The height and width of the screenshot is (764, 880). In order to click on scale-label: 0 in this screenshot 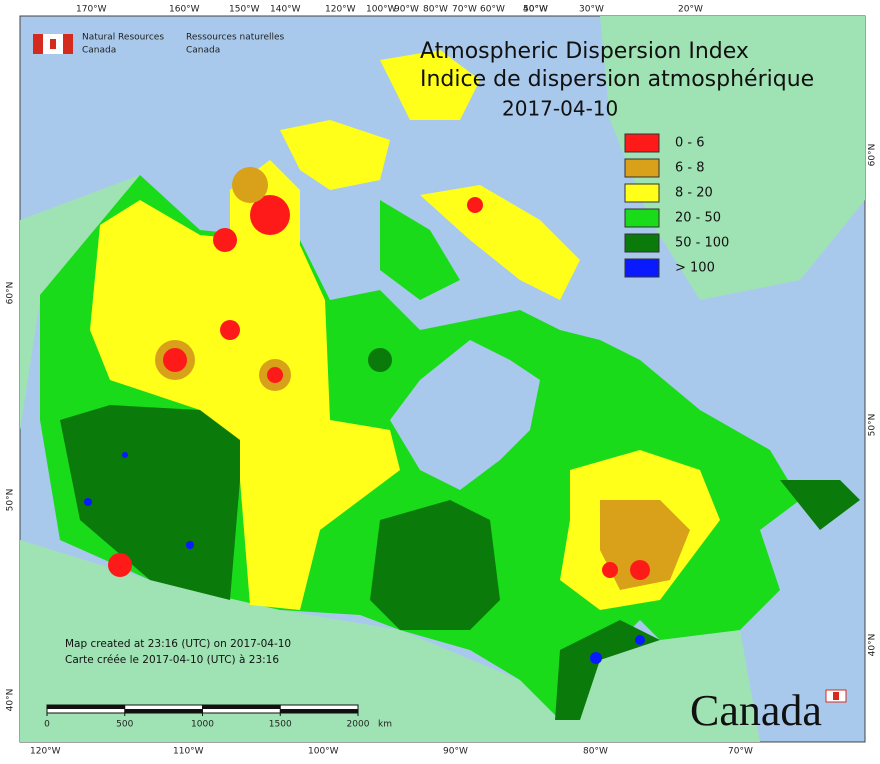, I will do `click(47, 725)`.